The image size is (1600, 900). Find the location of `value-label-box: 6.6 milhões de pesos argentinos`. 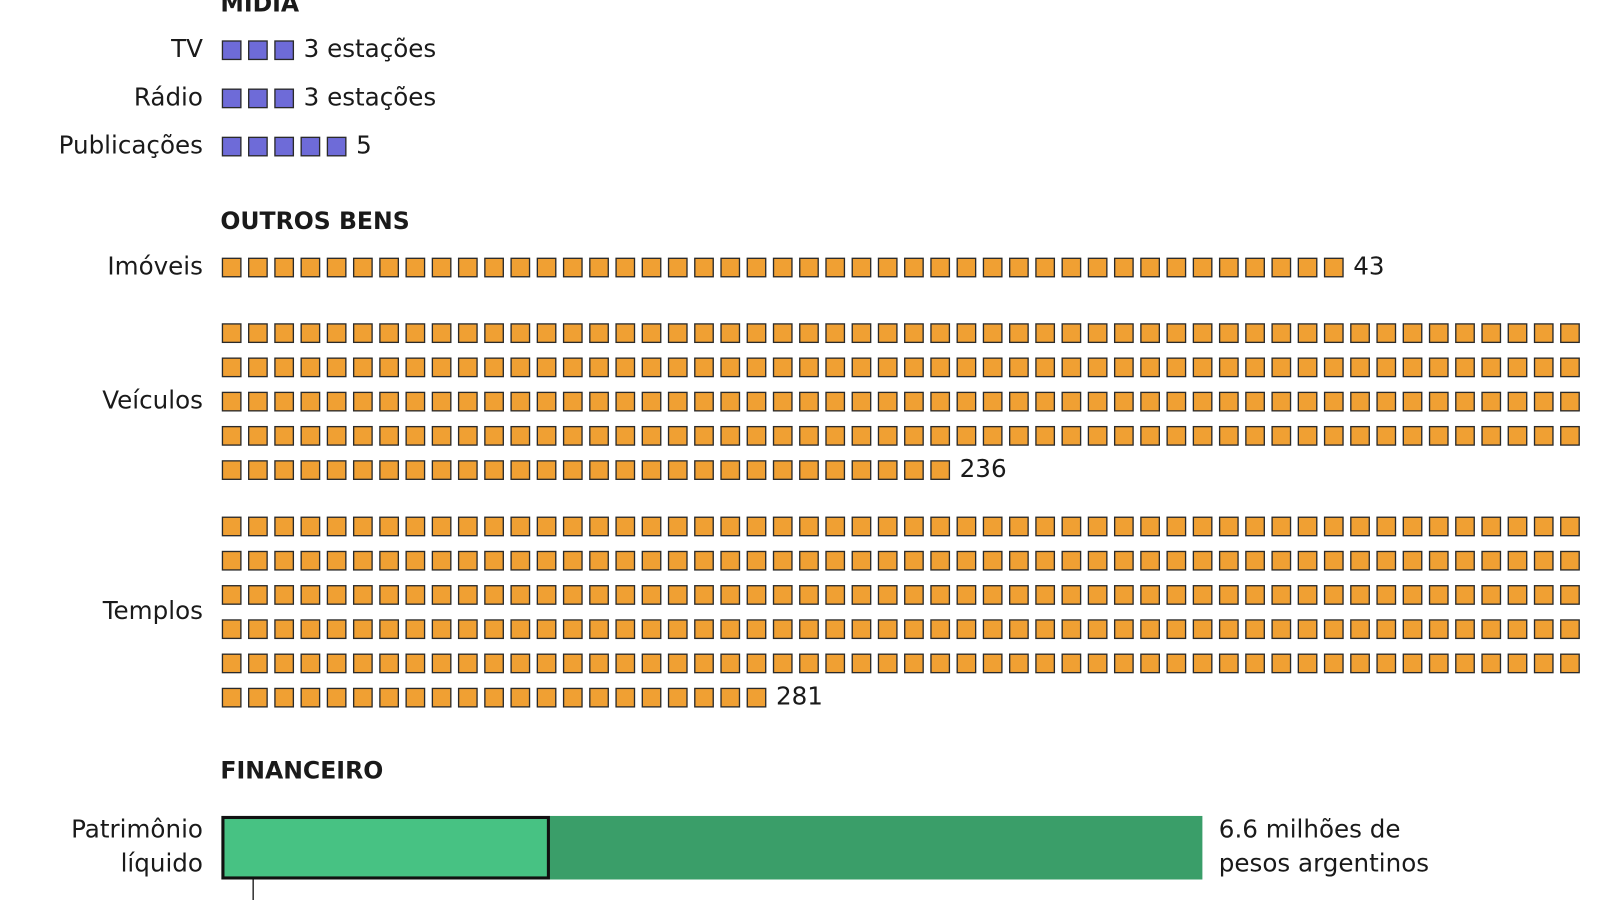

value-label-box: 6.6 milhões de pesos argentinos is located at coordinates (1324, 846).